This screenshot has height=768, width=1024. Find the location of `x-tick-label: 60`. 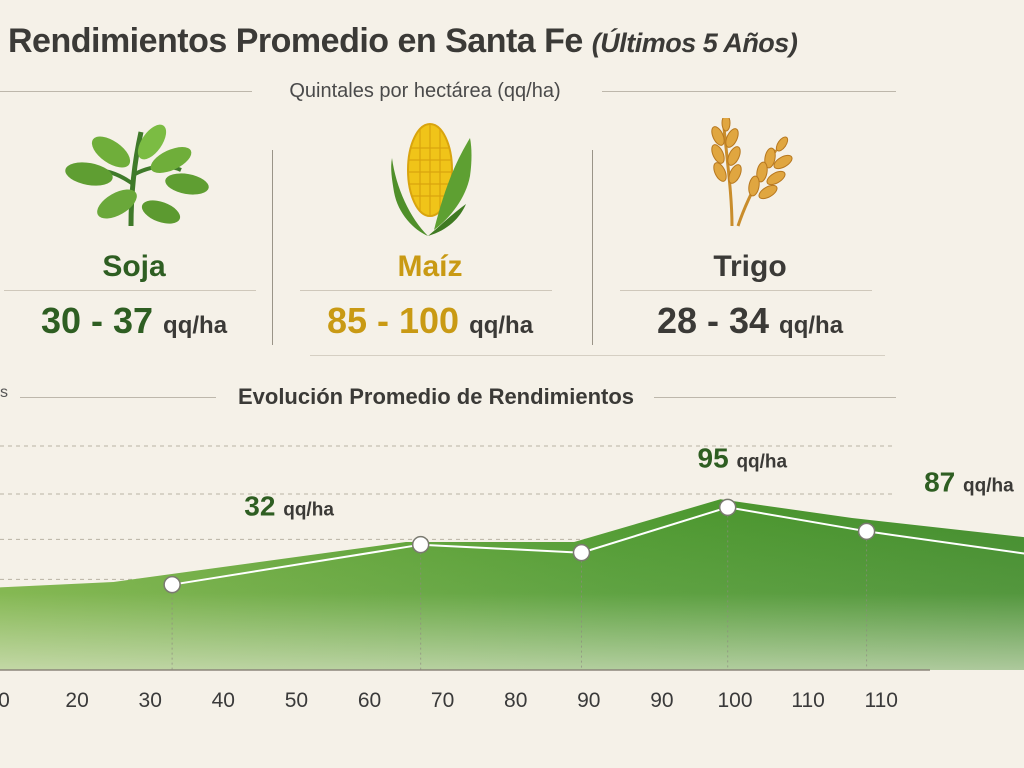

x-tick-label: 60 is located at coordinates (369, 700).